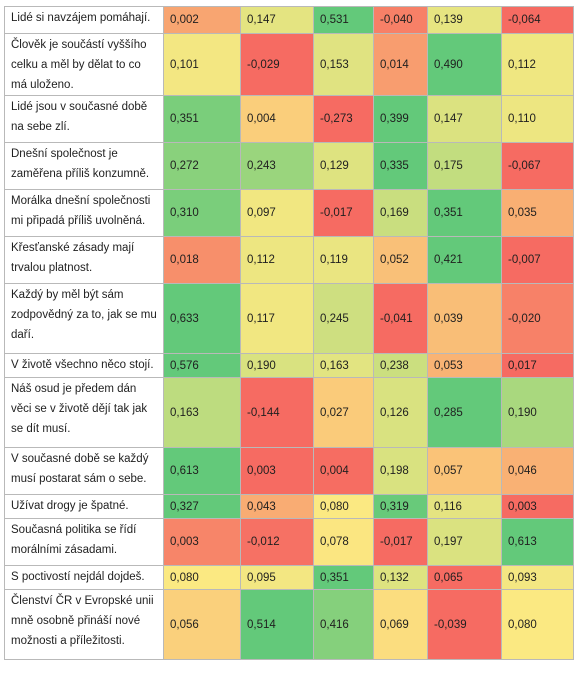 The width and height of the screenshot is (579, 680). I want to click on value-cell: 0,027, so click(343, 412).